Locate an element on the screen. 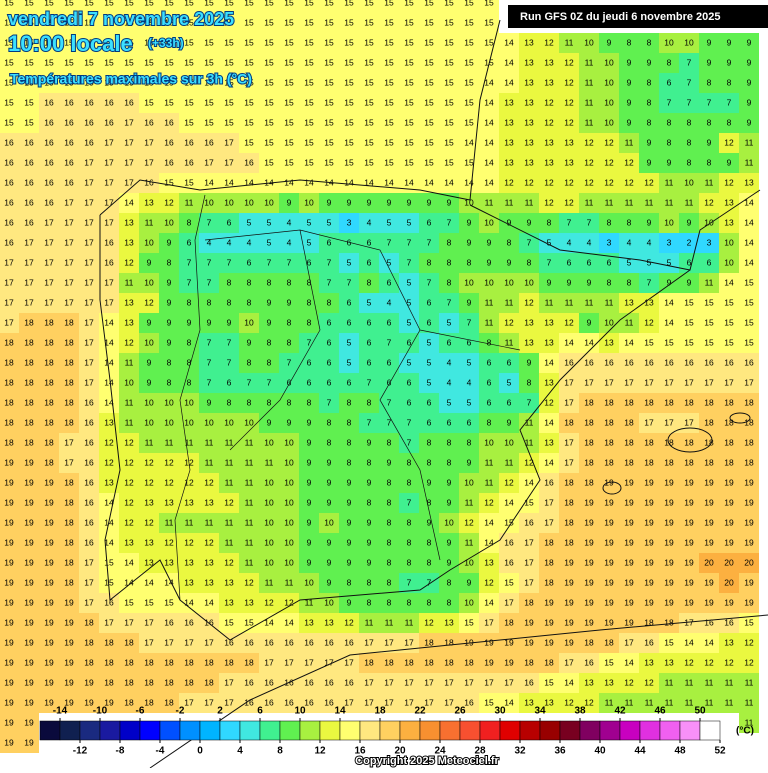 The image size is (768, 773). legend-label: 16 is located at coordinates (360, 751).